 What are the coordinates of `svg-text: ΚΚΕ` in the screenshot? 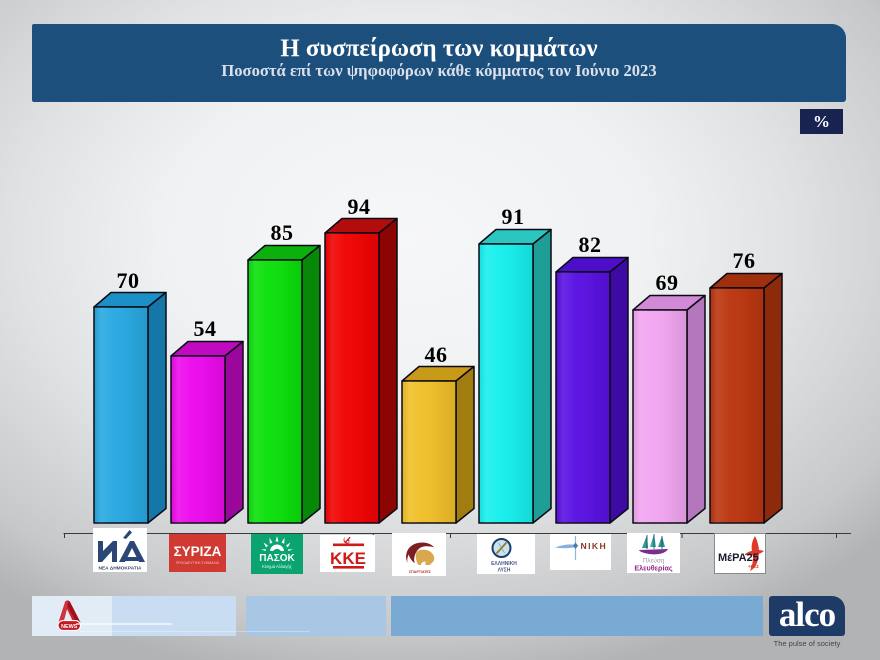 It's located at (348, 558).